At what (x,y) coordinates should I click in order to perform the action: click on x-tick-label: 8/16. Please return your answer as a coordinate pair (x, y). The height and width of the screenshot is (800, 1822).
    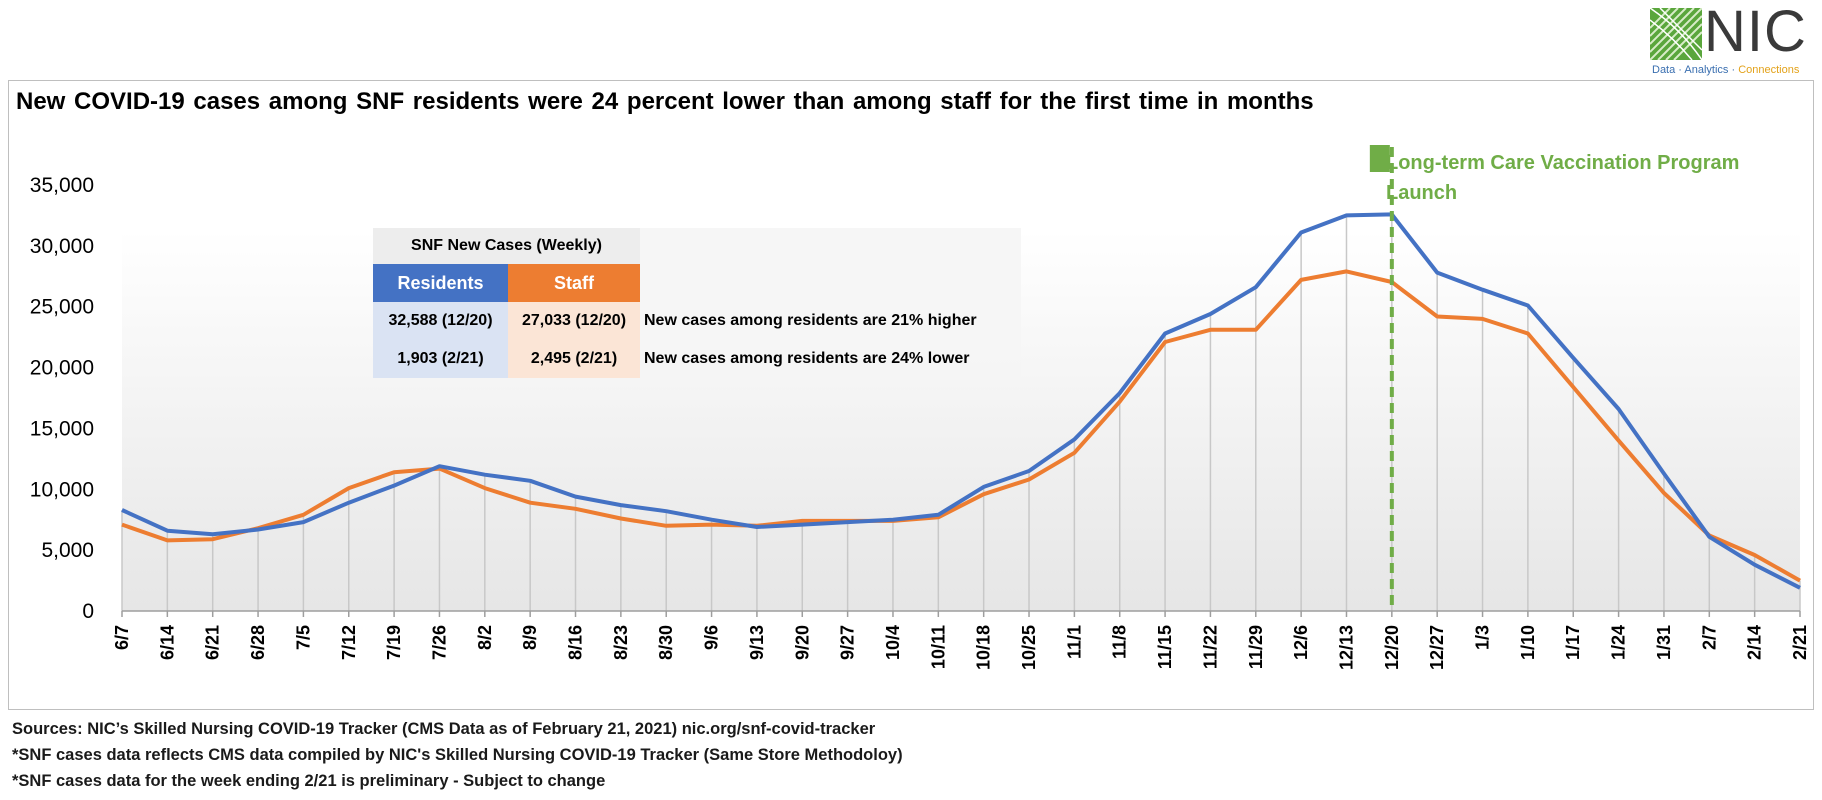
    Looking at the image, I should click on (576, 642).